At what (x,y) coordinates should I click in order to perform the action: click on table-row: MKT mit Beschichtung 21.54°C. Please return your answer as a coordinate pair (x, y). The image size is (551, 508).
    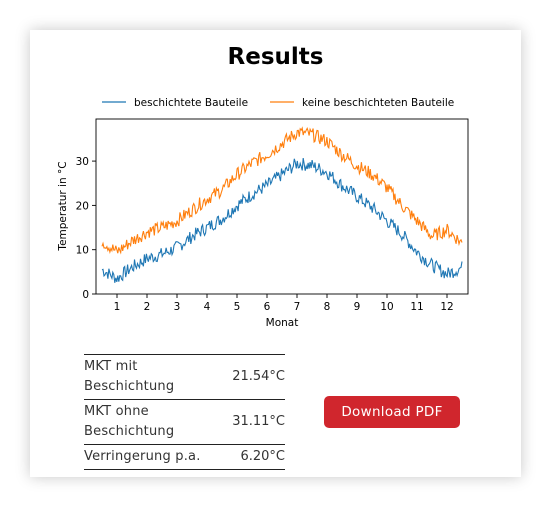
    Looking at the image, I should click on (184, 377).